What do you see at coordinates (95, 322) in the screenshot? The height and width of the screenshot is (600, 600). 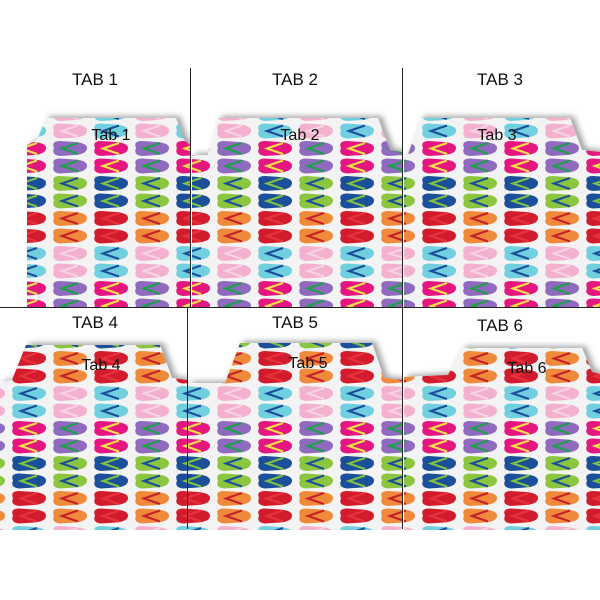 I see `panel-caption-4: TAB 4` at bounding box center [95, 322].